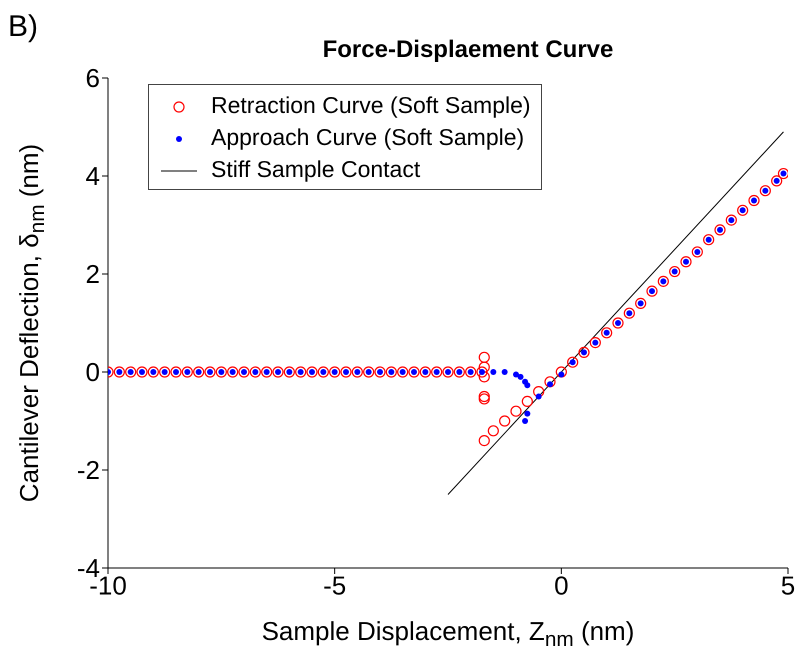 Image resolution: width=808 pixels, height=667 pixels. What do you see at coordinates (468, 50) in the screenshot?
I see `chart-title: Force-Displaement Curve` at bounding box center [468, 50].